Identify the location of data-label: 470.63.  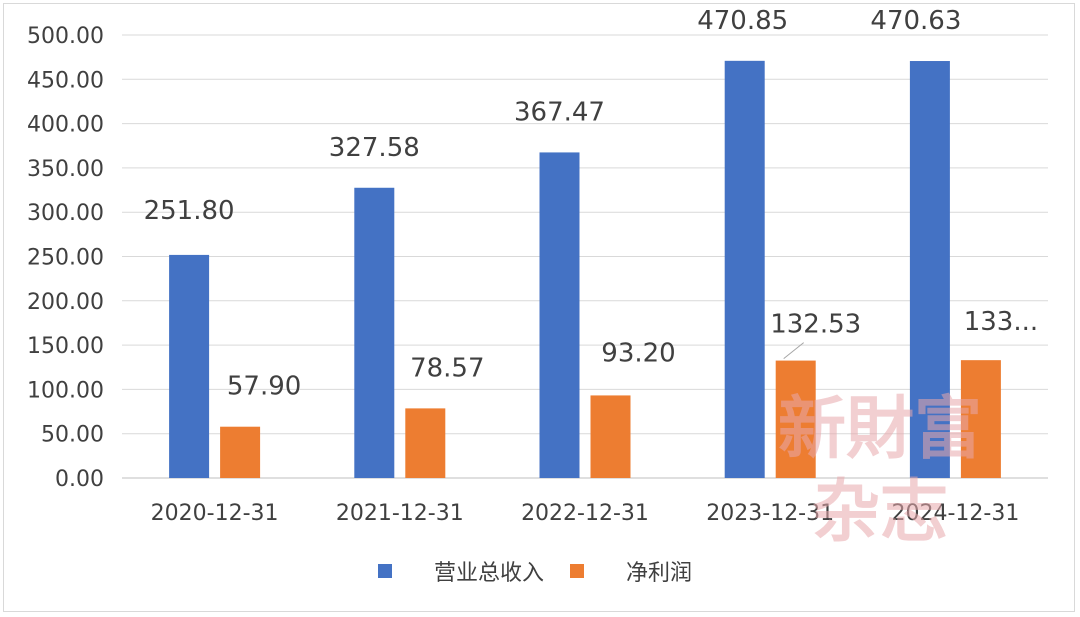
(915, 21).